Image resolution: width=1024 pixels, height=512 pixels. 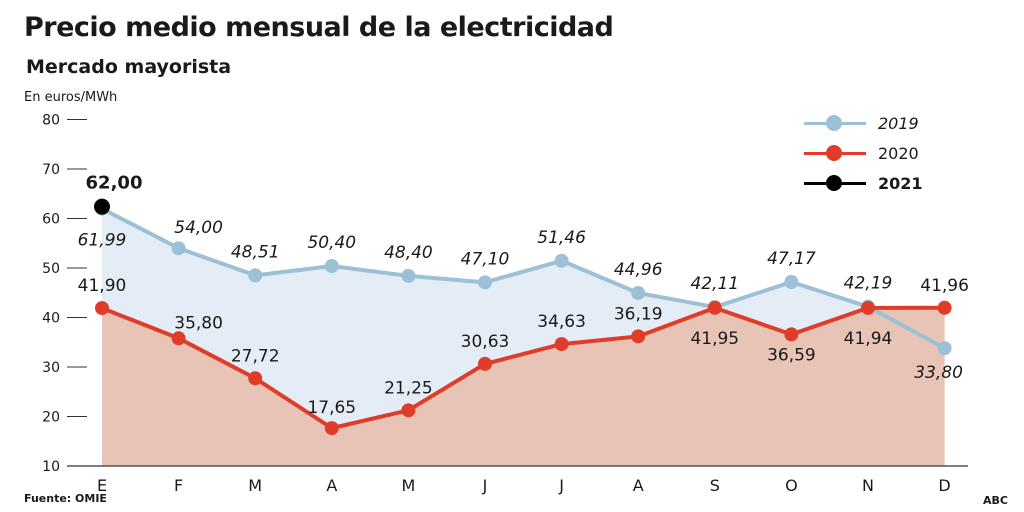 What do you see at coordinates (900, 183) in the screenshot?
I see `legend-label-2021: 2021` at bounding box center [900, 183].